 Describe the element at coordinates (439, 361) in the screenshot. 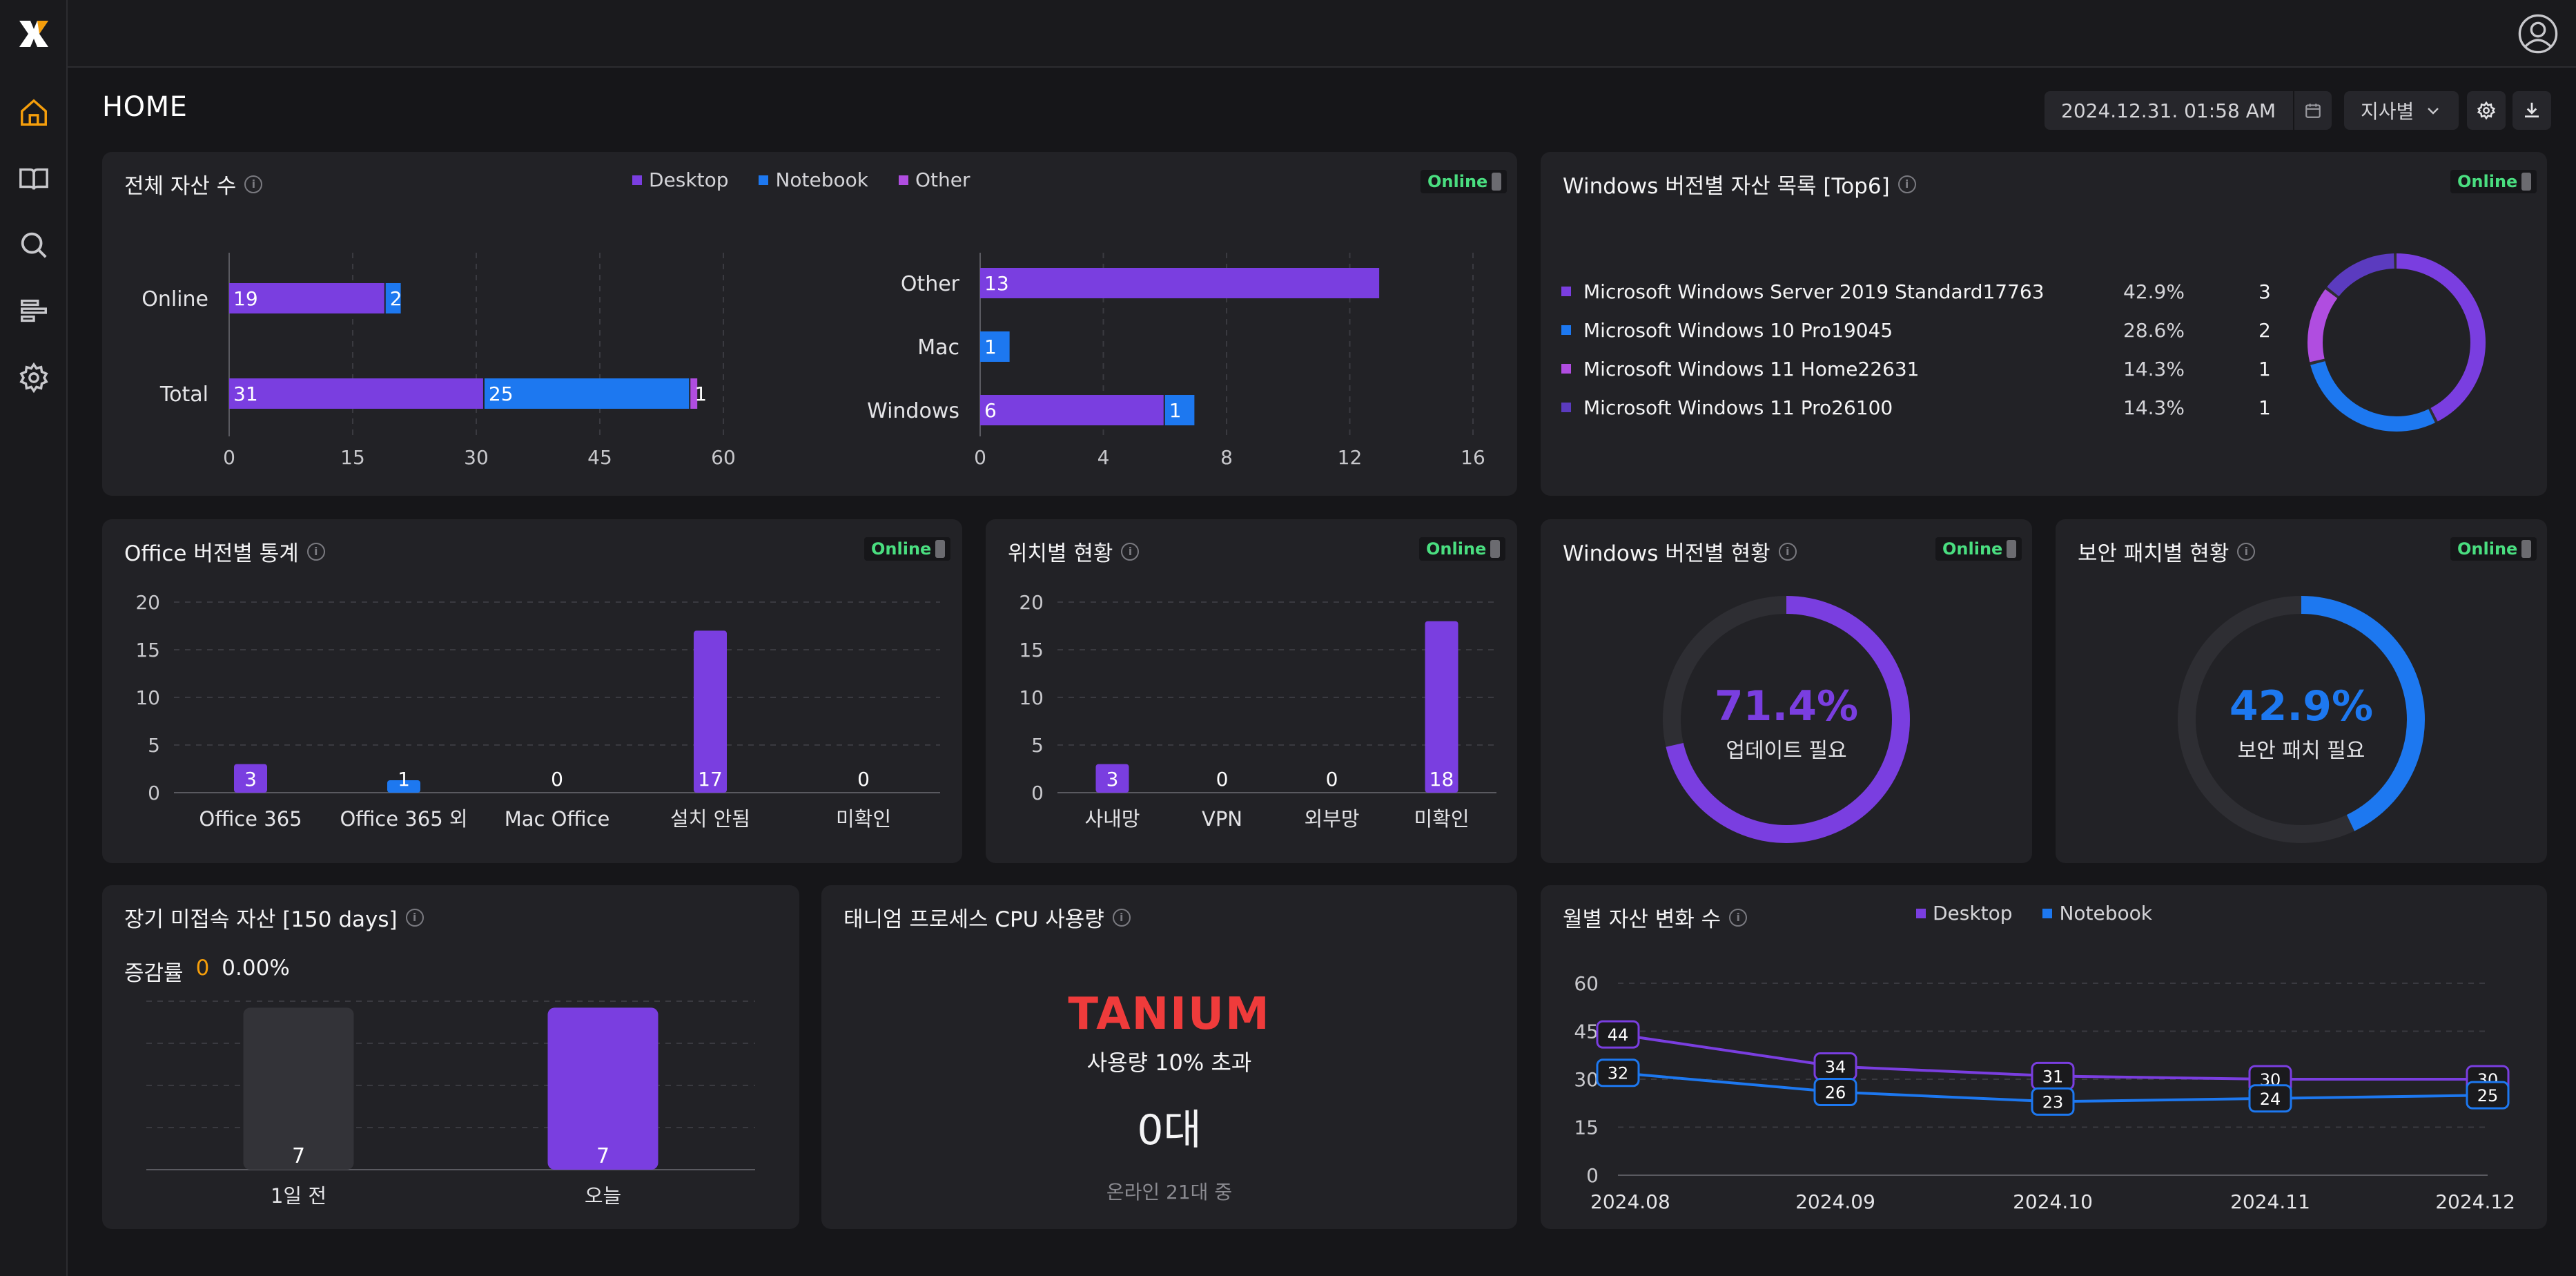

I see `online-total-bar-chart: 0 15 30 45 60 Online 19 2 Total 31 25 1` at that location.